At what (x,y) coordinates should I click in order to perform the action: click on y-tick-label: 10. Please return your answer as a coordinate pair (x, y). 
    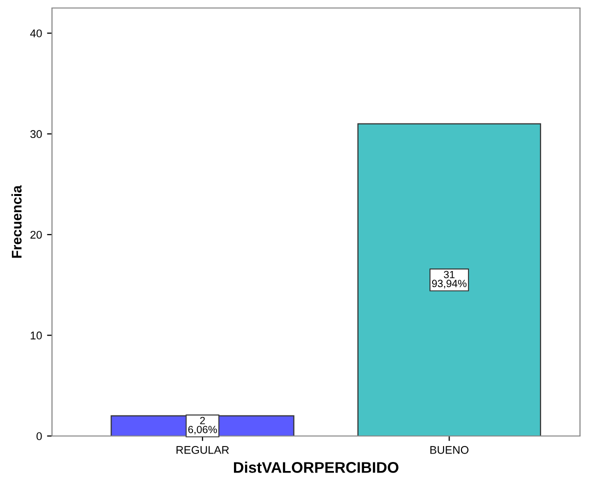
    Looking at the image, I should click on (36, 336).